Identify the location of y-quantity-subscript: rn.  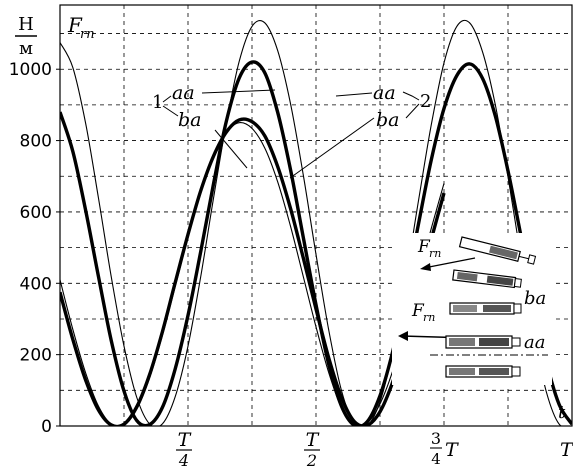
(87, 34).